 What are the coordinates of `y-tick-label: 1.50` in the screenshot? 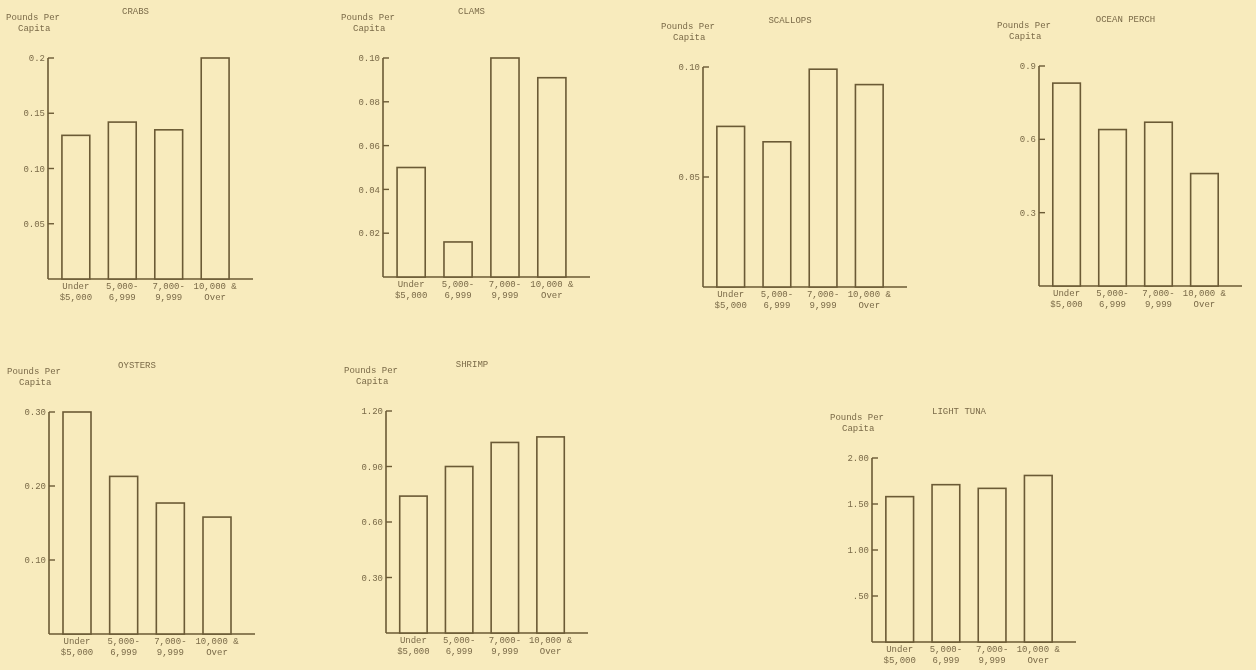 It's located at (858, 505).